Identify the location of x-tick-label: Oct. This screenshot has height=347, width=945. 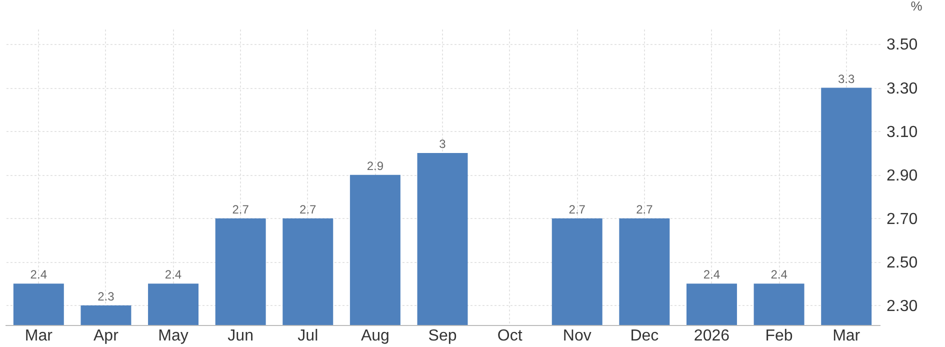
(510, 336).